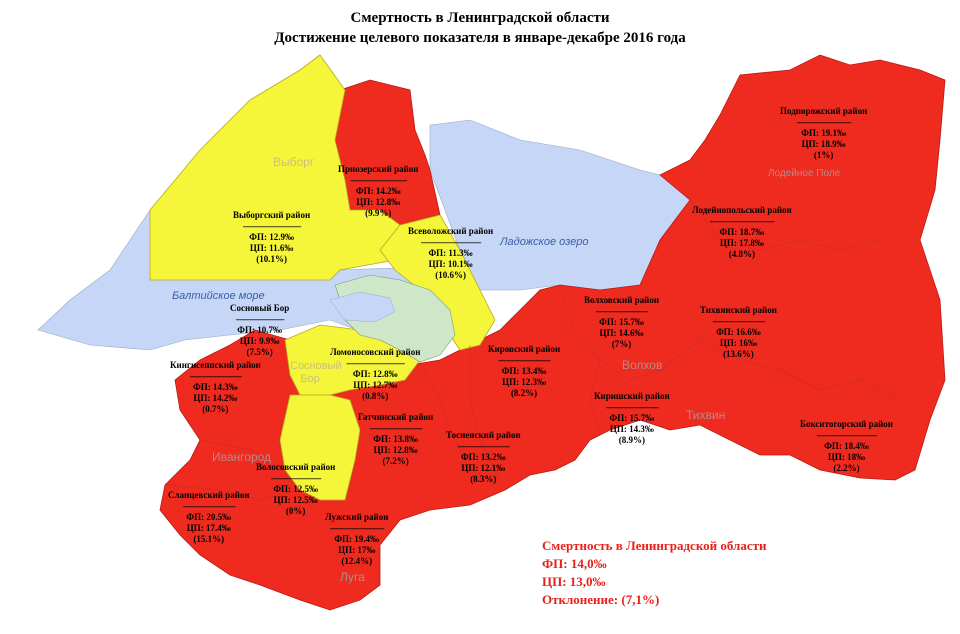  I want to click on district-cp: ЦП: 9.9‰, so click(259, 341).